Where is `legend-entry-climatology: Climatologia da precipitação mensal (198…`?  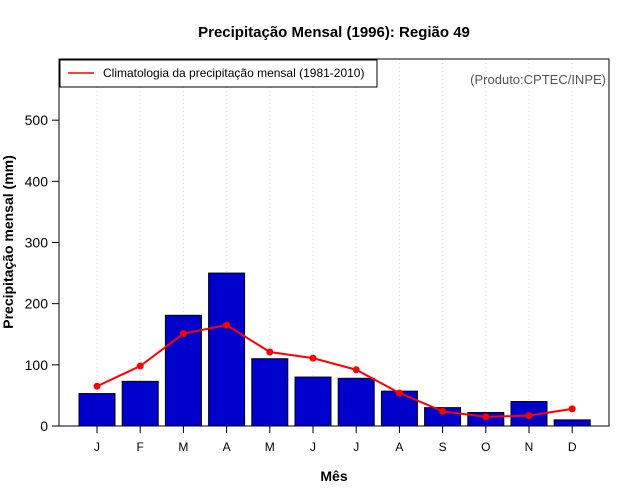 legend-entry-climatology: Climatologia da precipitação mensal (198… is located at coordinates (233, 73).